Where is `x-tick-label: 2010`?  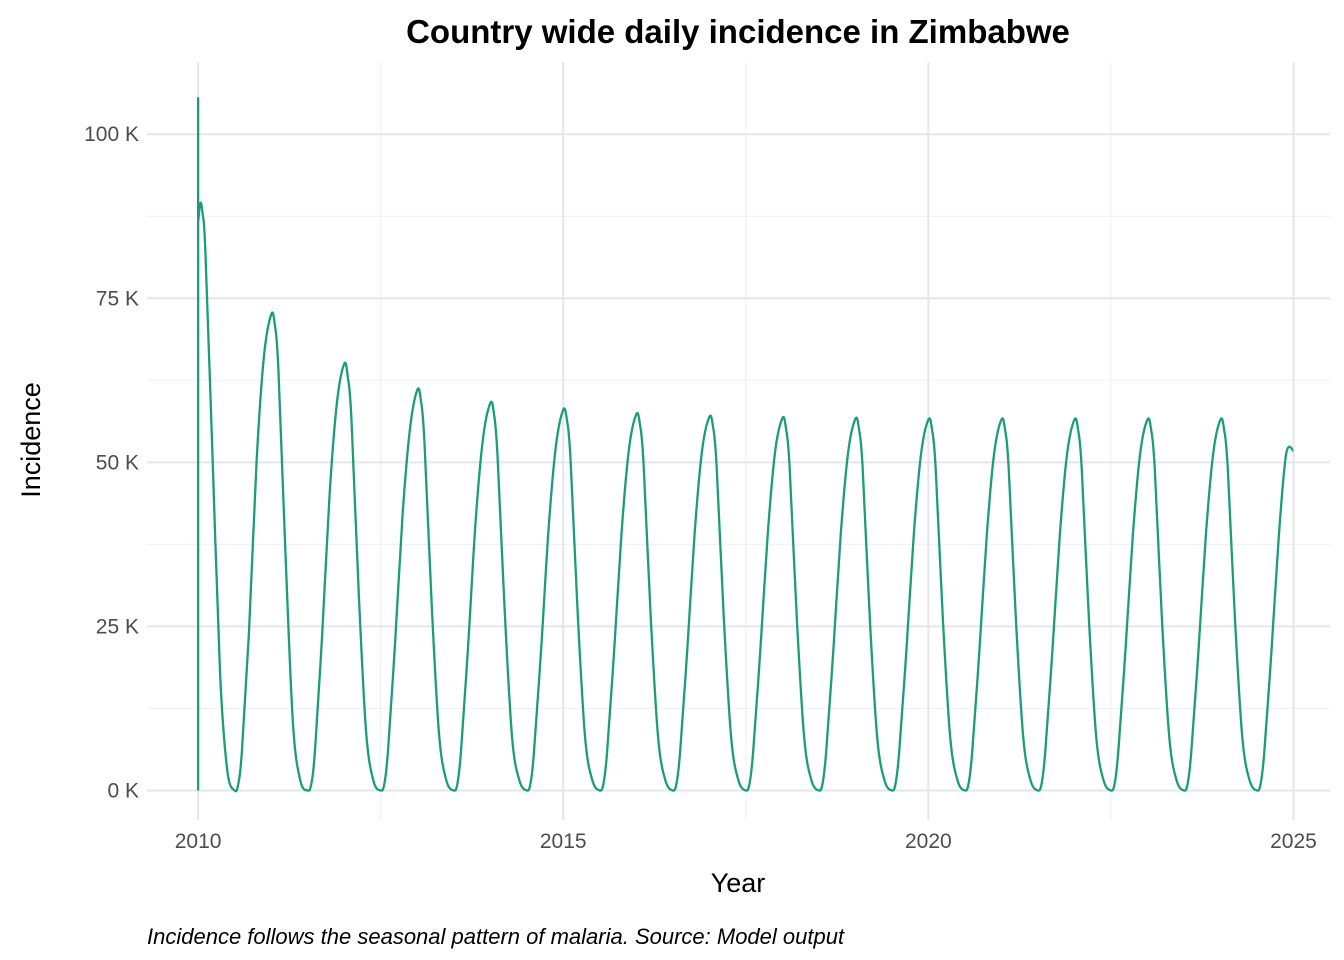
x-tick-label: 2010 is located at coordinates (198, 841).